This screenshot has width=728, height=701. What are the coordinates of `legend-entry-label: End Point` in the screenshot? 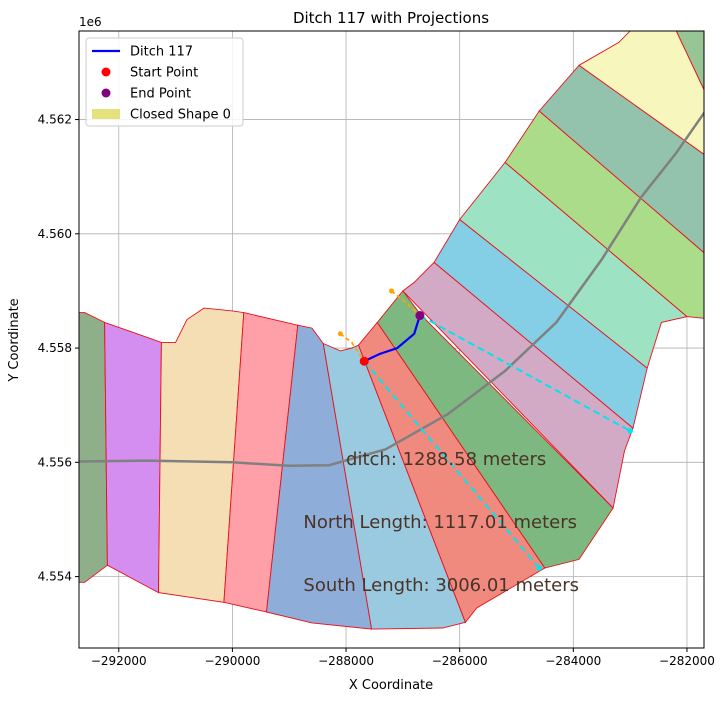 It's located at (160, 94).